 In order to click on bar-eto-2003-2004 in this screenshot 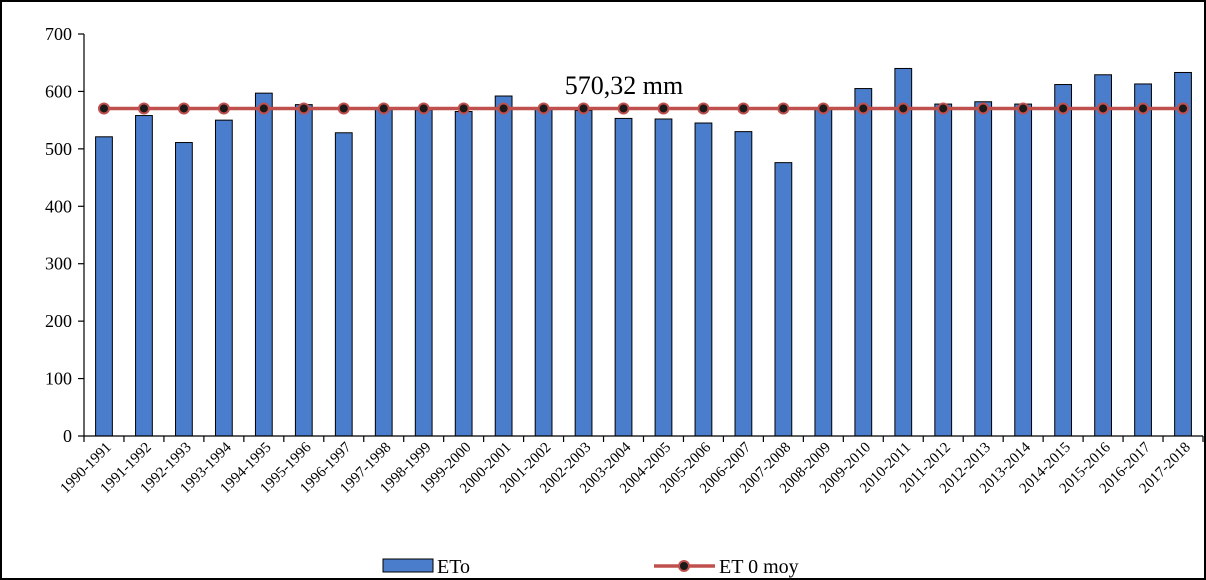, I will do `click(623, 277)`.